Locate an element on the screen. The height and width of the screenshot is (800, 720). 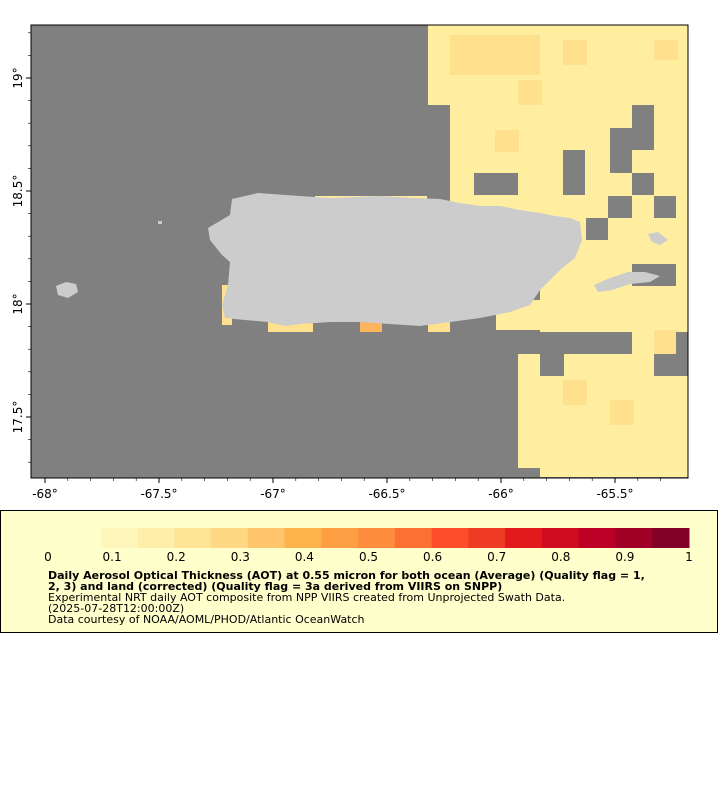
desecheo-land is located at coordinates (160, 222).